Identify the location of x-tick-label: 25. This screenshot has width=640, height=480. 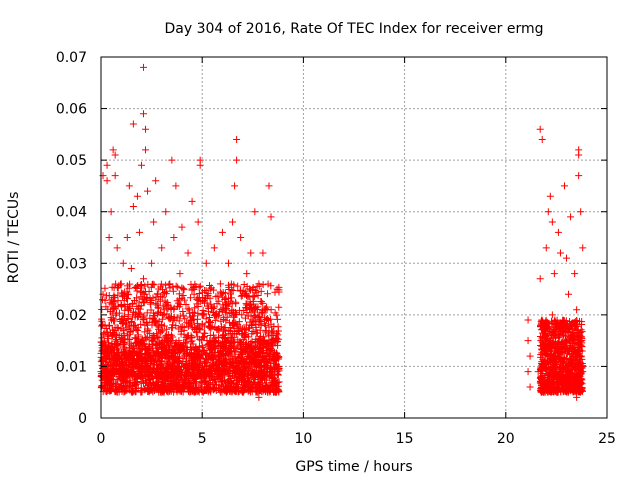
(607, 439).